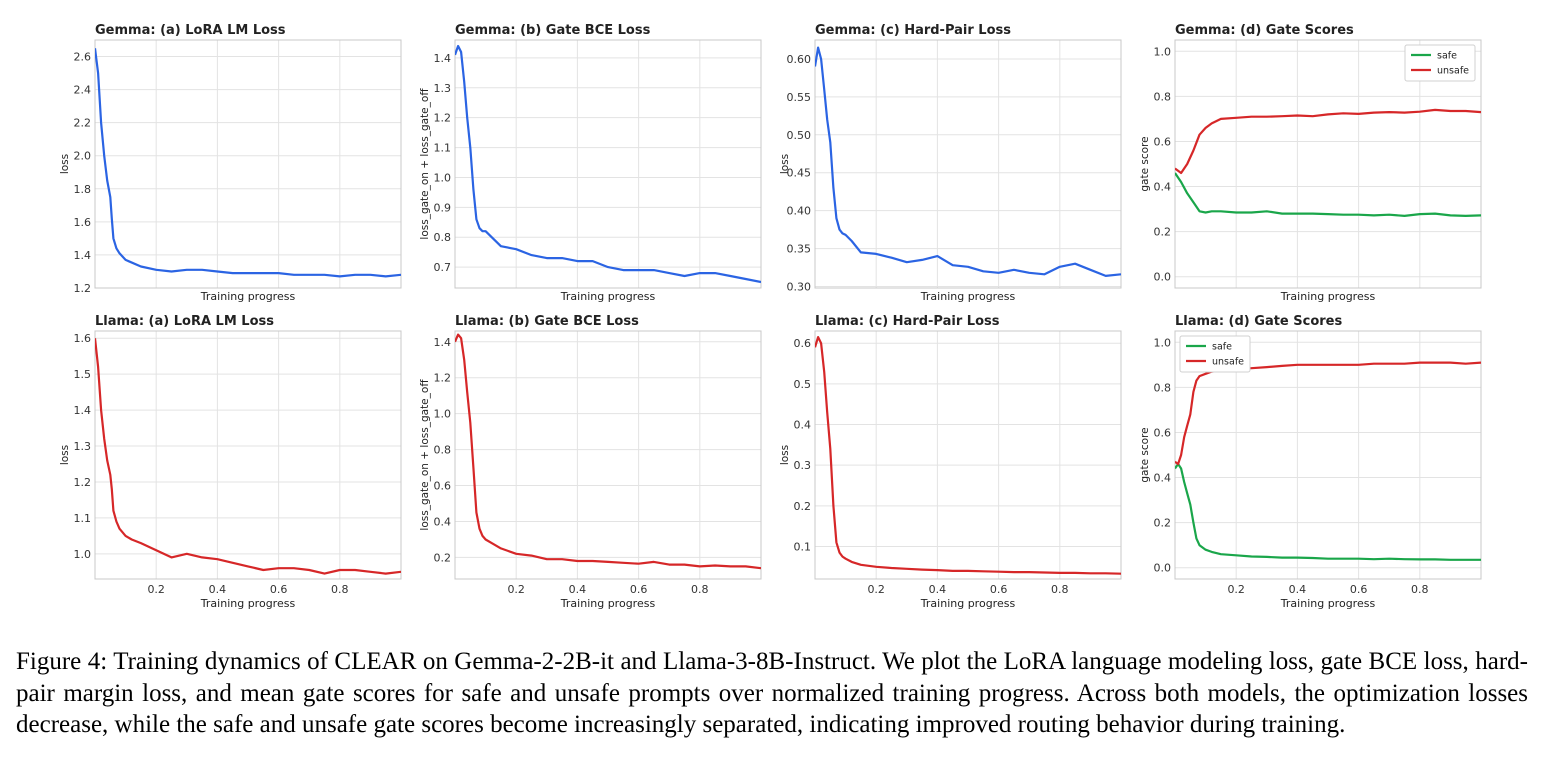 This screenshot has width=1542, height=784. I want to click on y-tick-label: 1.5, so click(83, 374).